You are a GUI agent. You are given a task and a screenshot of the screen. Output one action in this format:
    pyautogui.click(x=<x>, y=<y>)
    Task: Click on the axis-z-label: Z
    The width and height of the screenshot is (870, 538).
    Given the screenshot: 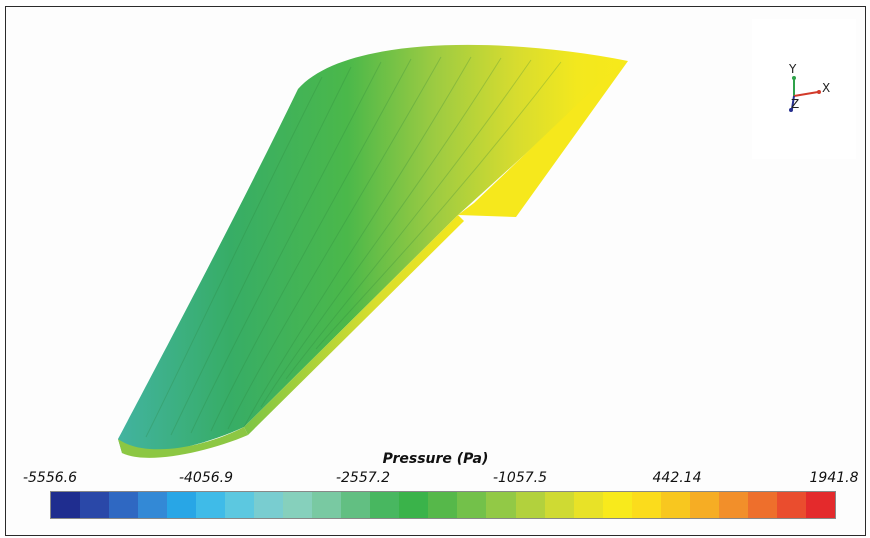 What is the action you would take?
    pyautogui.click(x=795, y=104)
    